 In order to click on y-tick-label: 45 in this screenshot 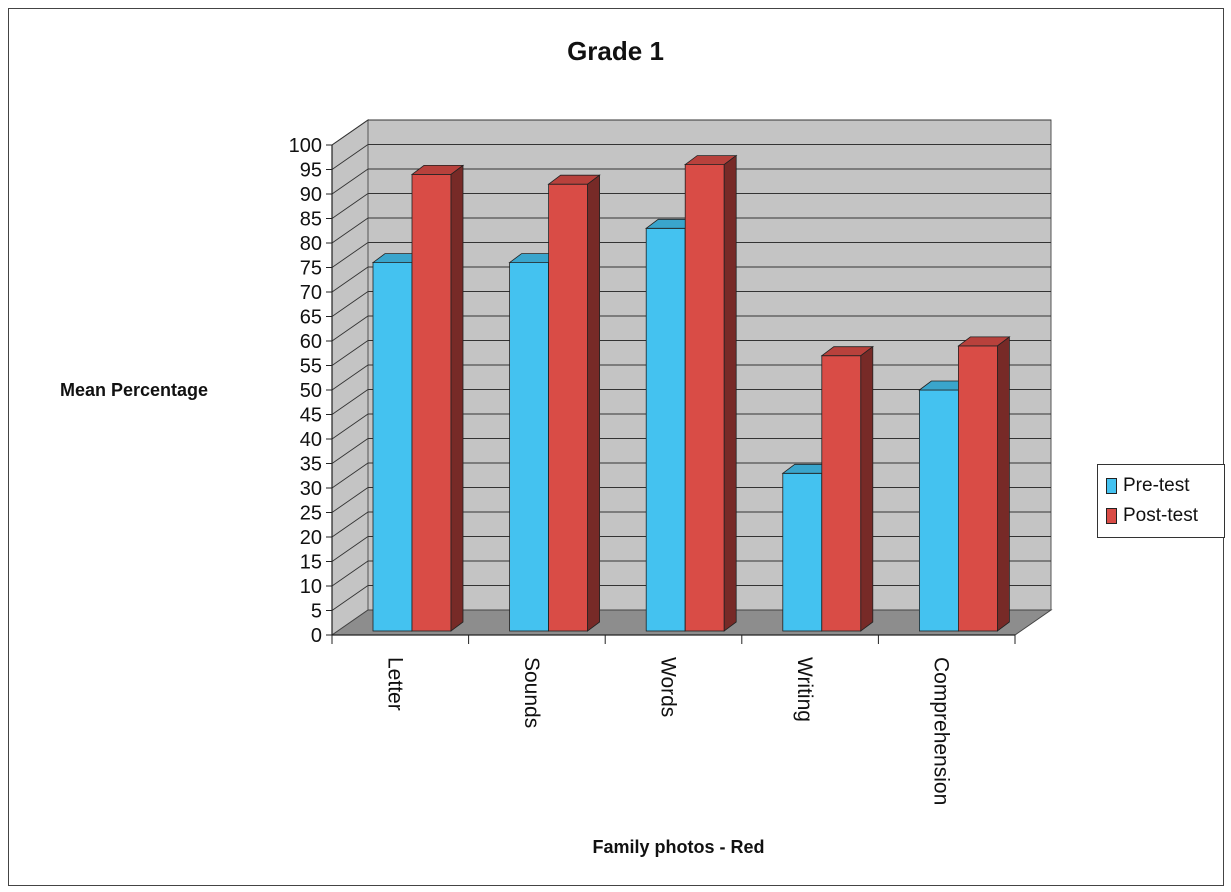, I will do `click(311, 416)`.